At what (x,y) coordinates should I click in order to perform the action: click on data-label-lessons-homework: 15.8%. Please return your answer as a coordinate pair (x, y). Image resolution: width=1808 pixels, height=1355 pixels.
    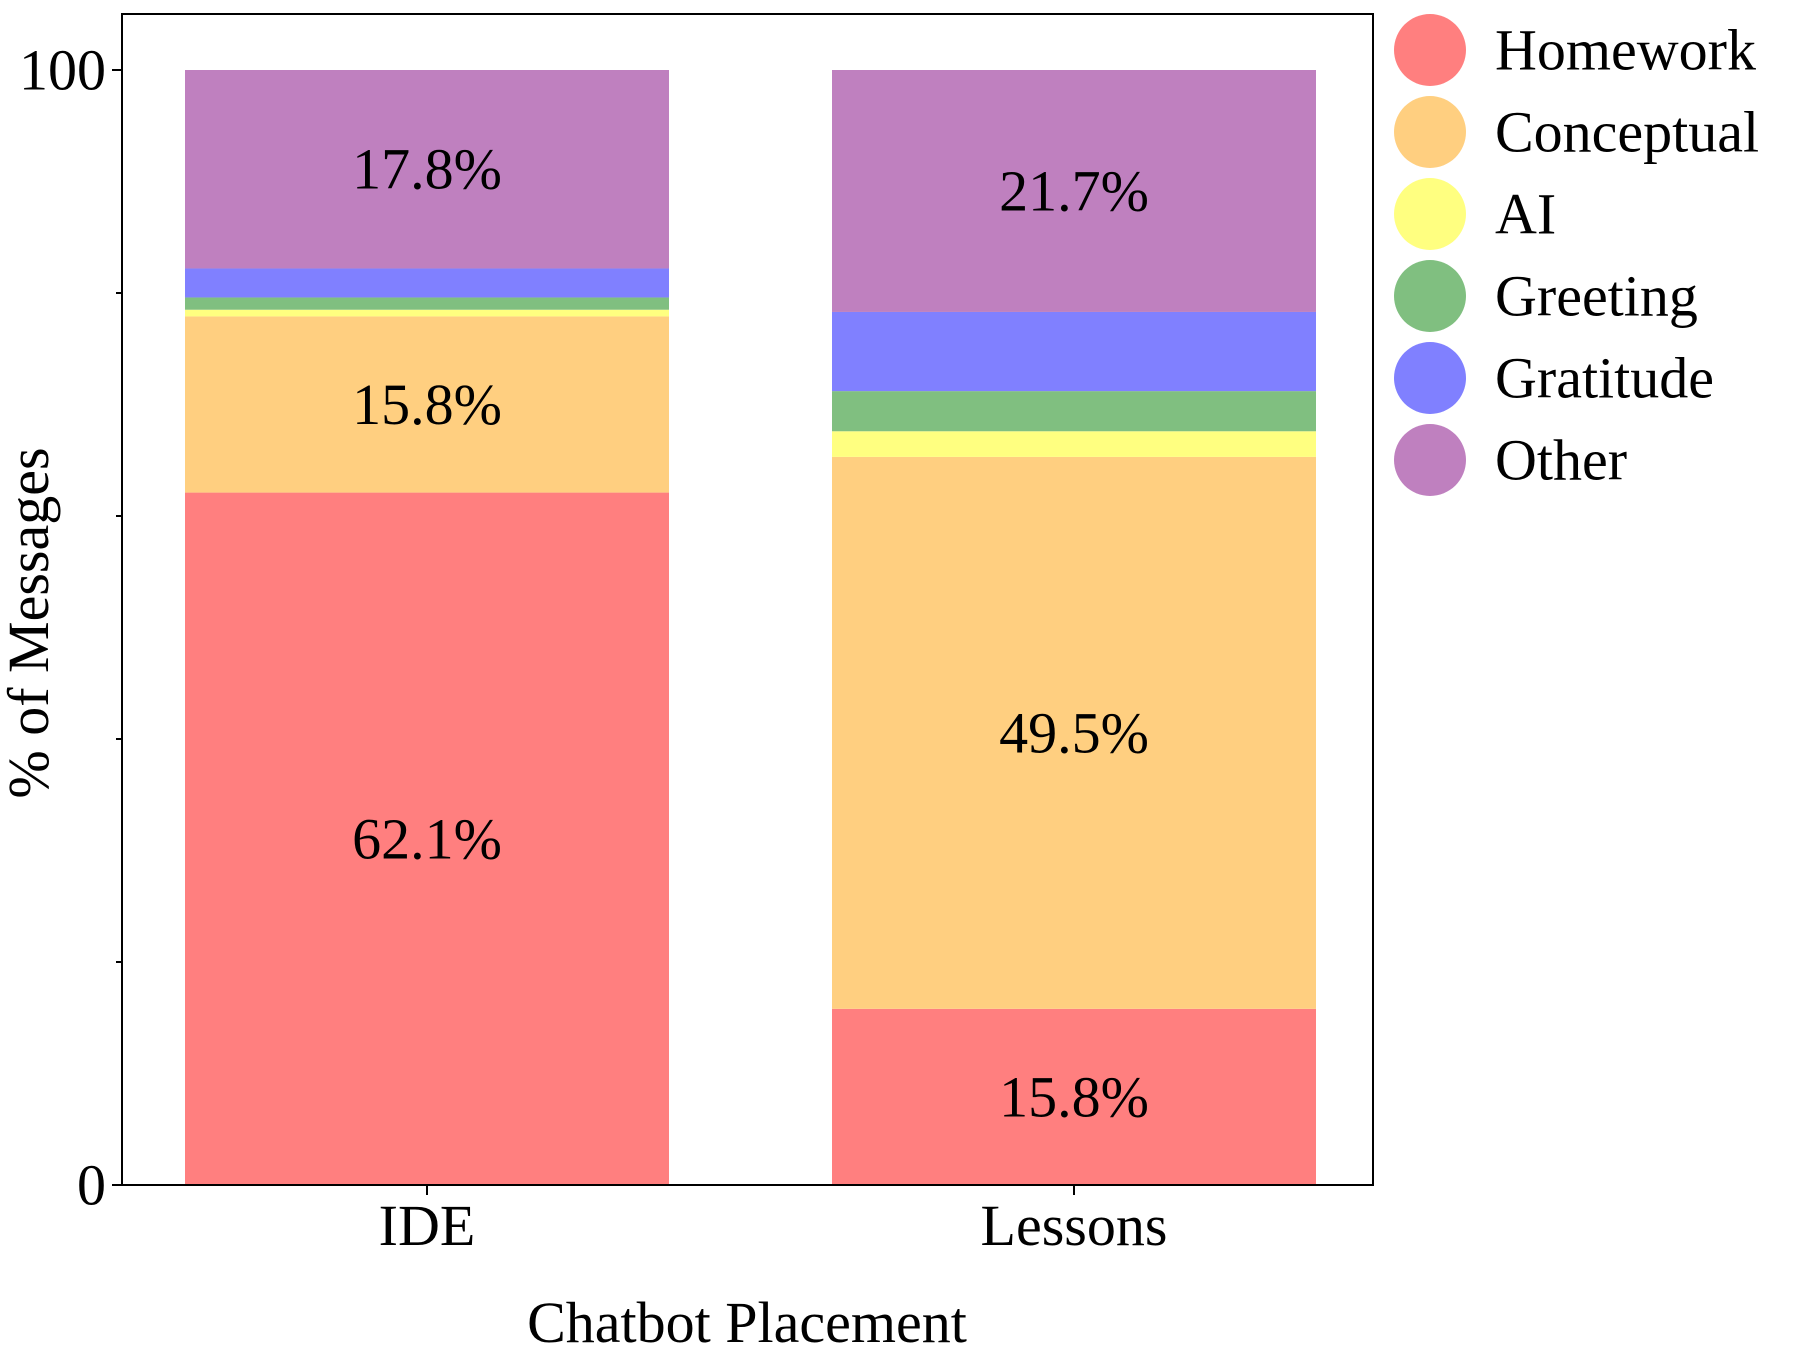
    Looking at the image, I should click on (1074, 1096).